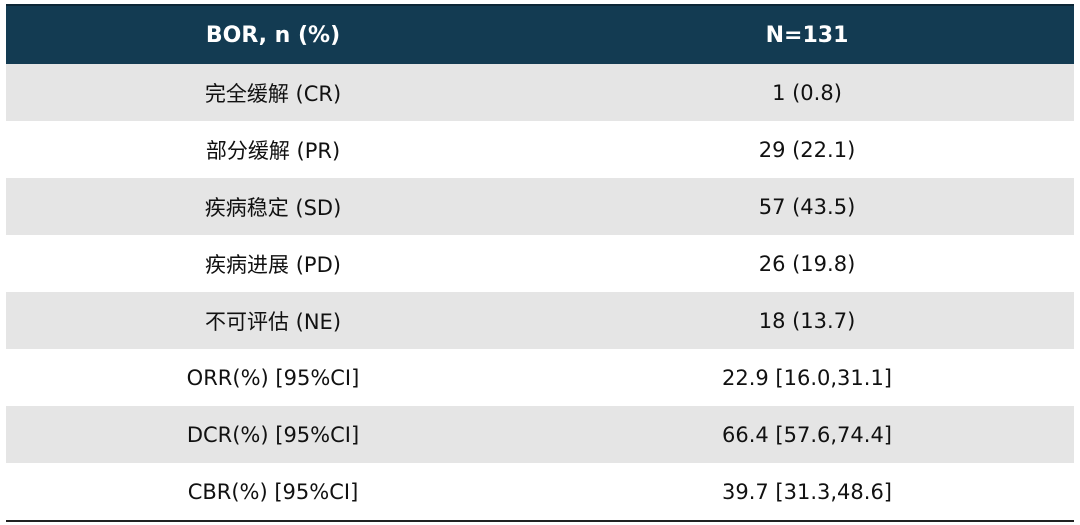 The width and height of the screenshot is (1080, 525). Describe the element at coordinates (807, 320) in the screenshot. I see `table-cell: 18 (13.7)` at that location.